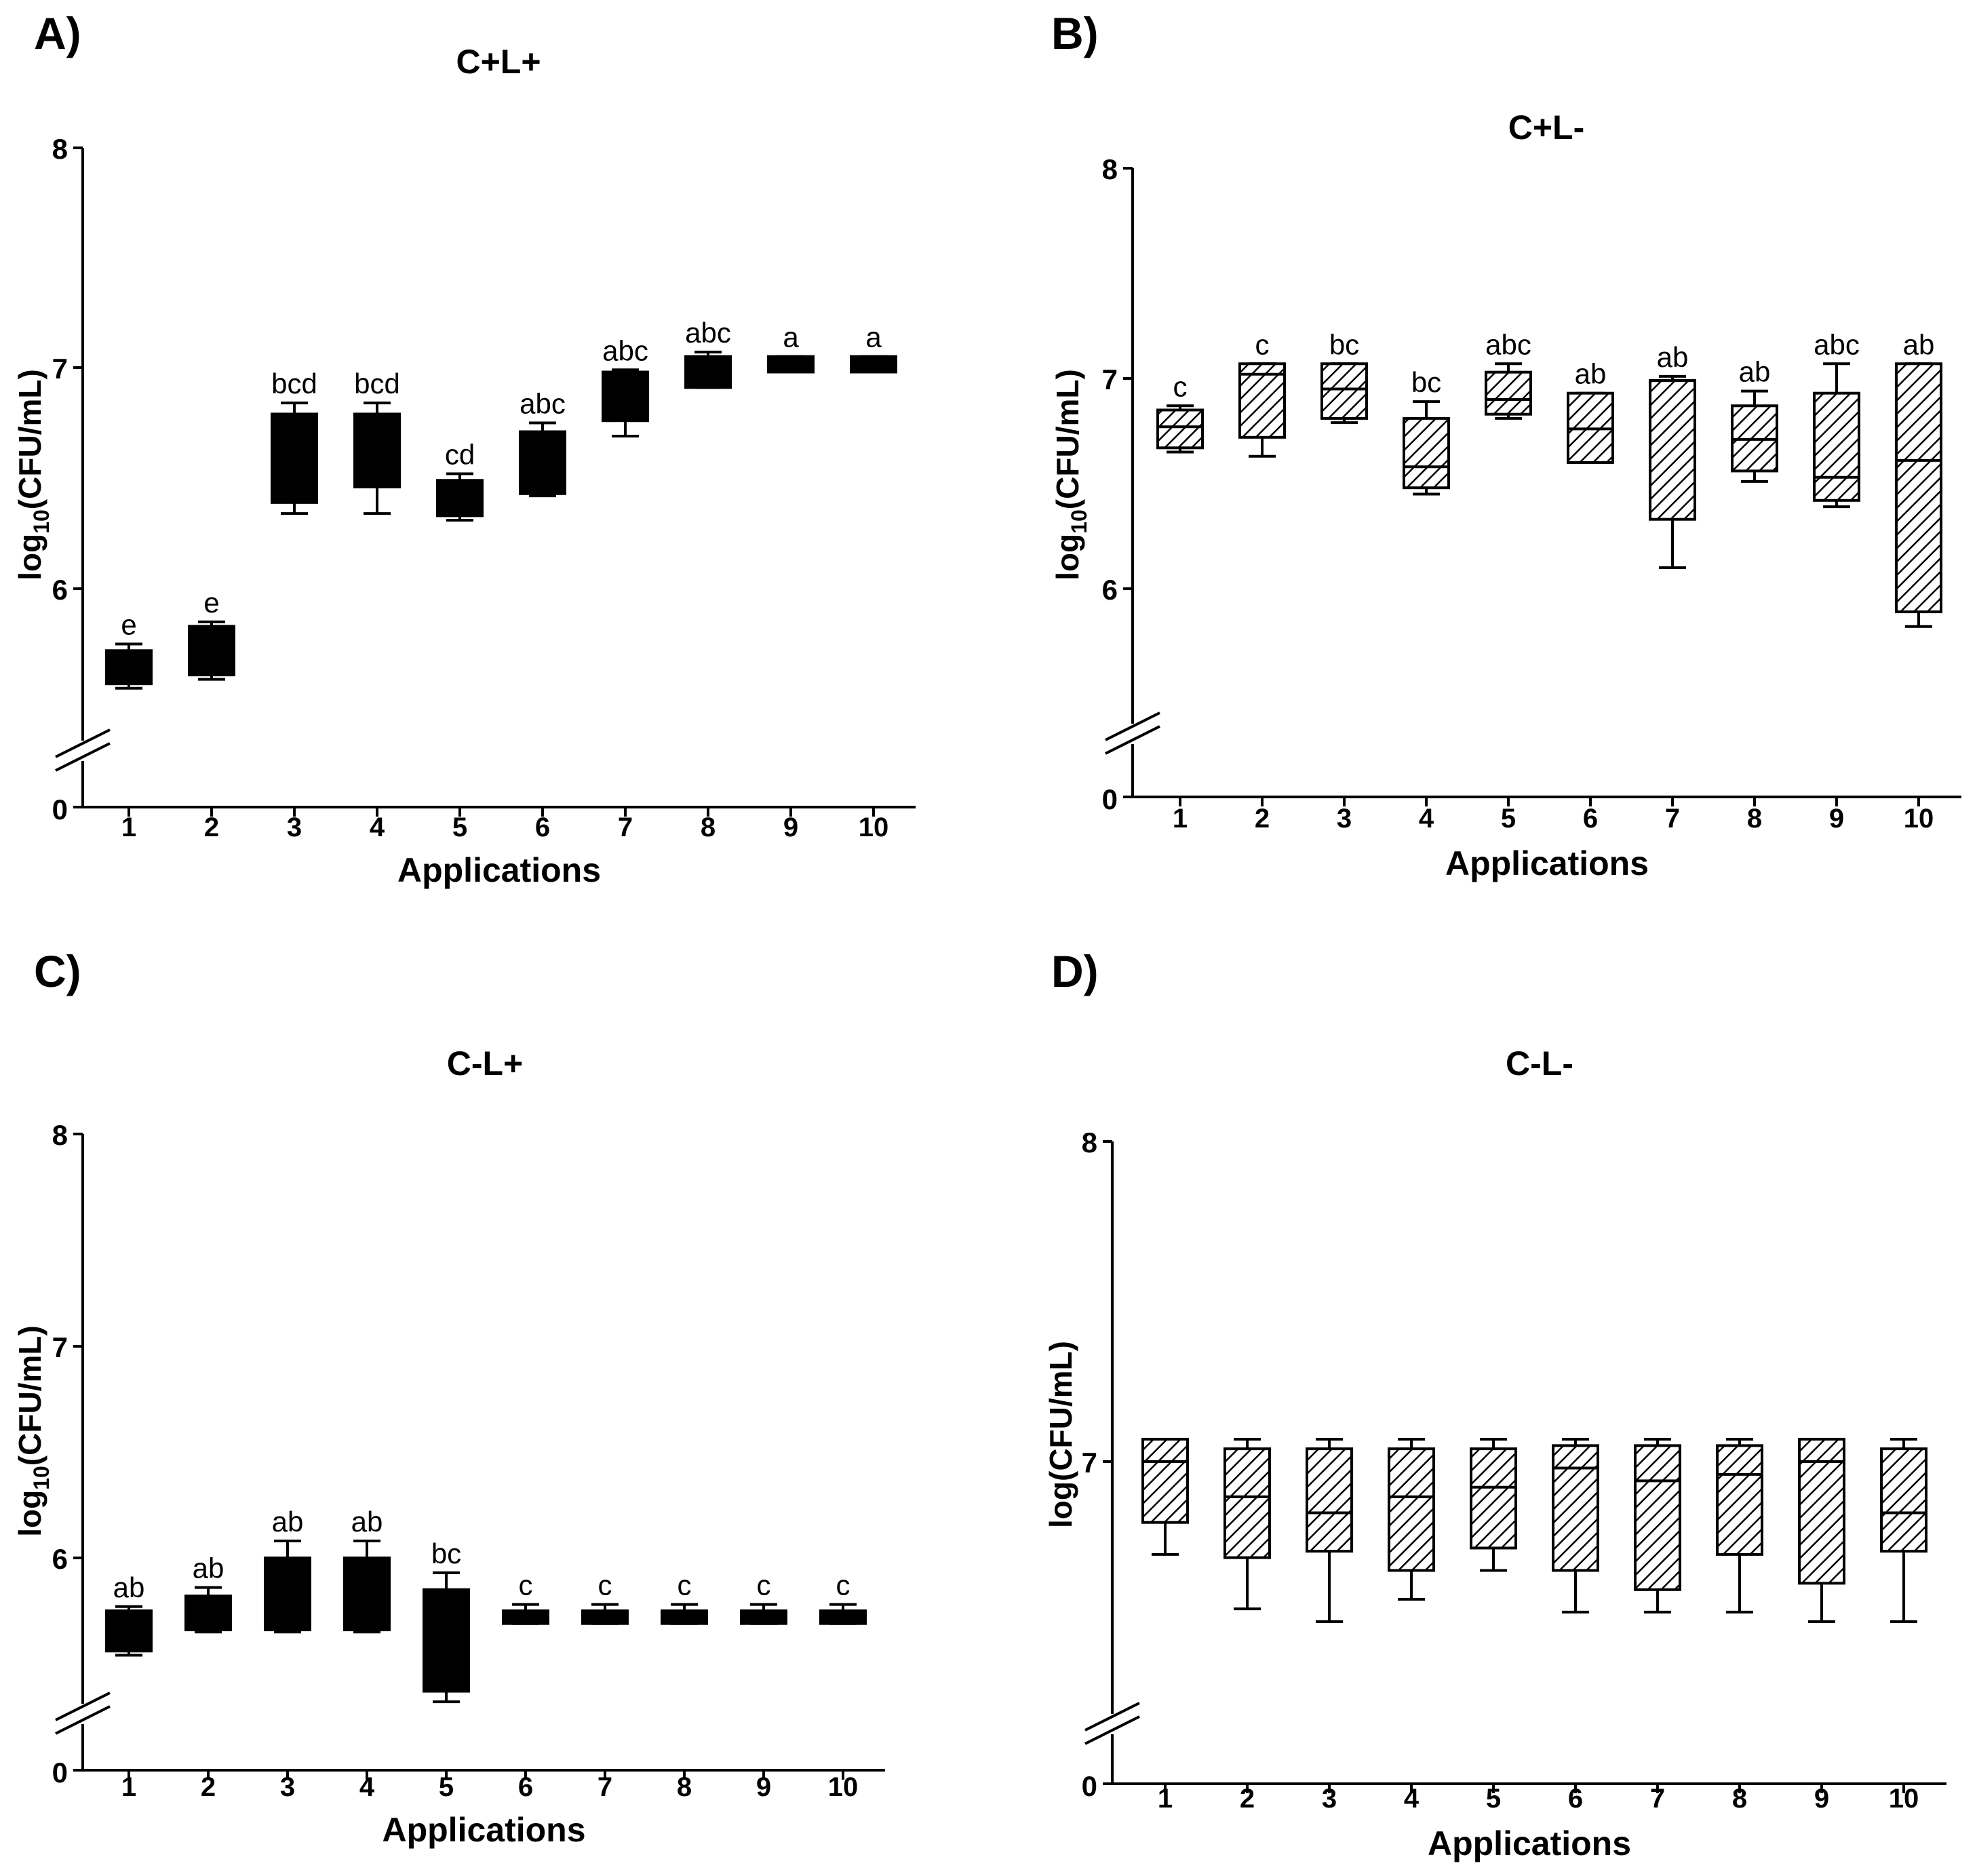 The height and width of the screenshot is (1876, 1977). I want to click on box-8: 8 abc, so click(708, 579).